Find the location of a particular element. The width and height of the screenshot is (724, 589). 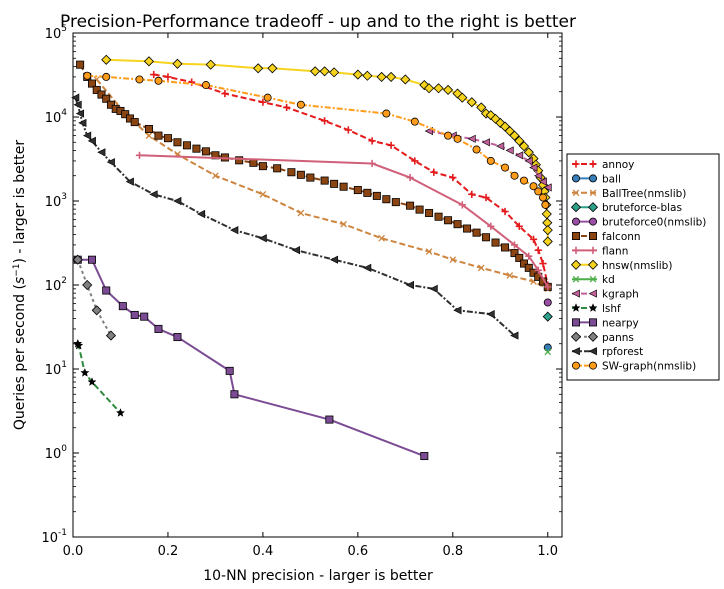

legend-item-bruteforce0-nmslib: bruteforce0(nmslib) is located at coordinates (639, 223).